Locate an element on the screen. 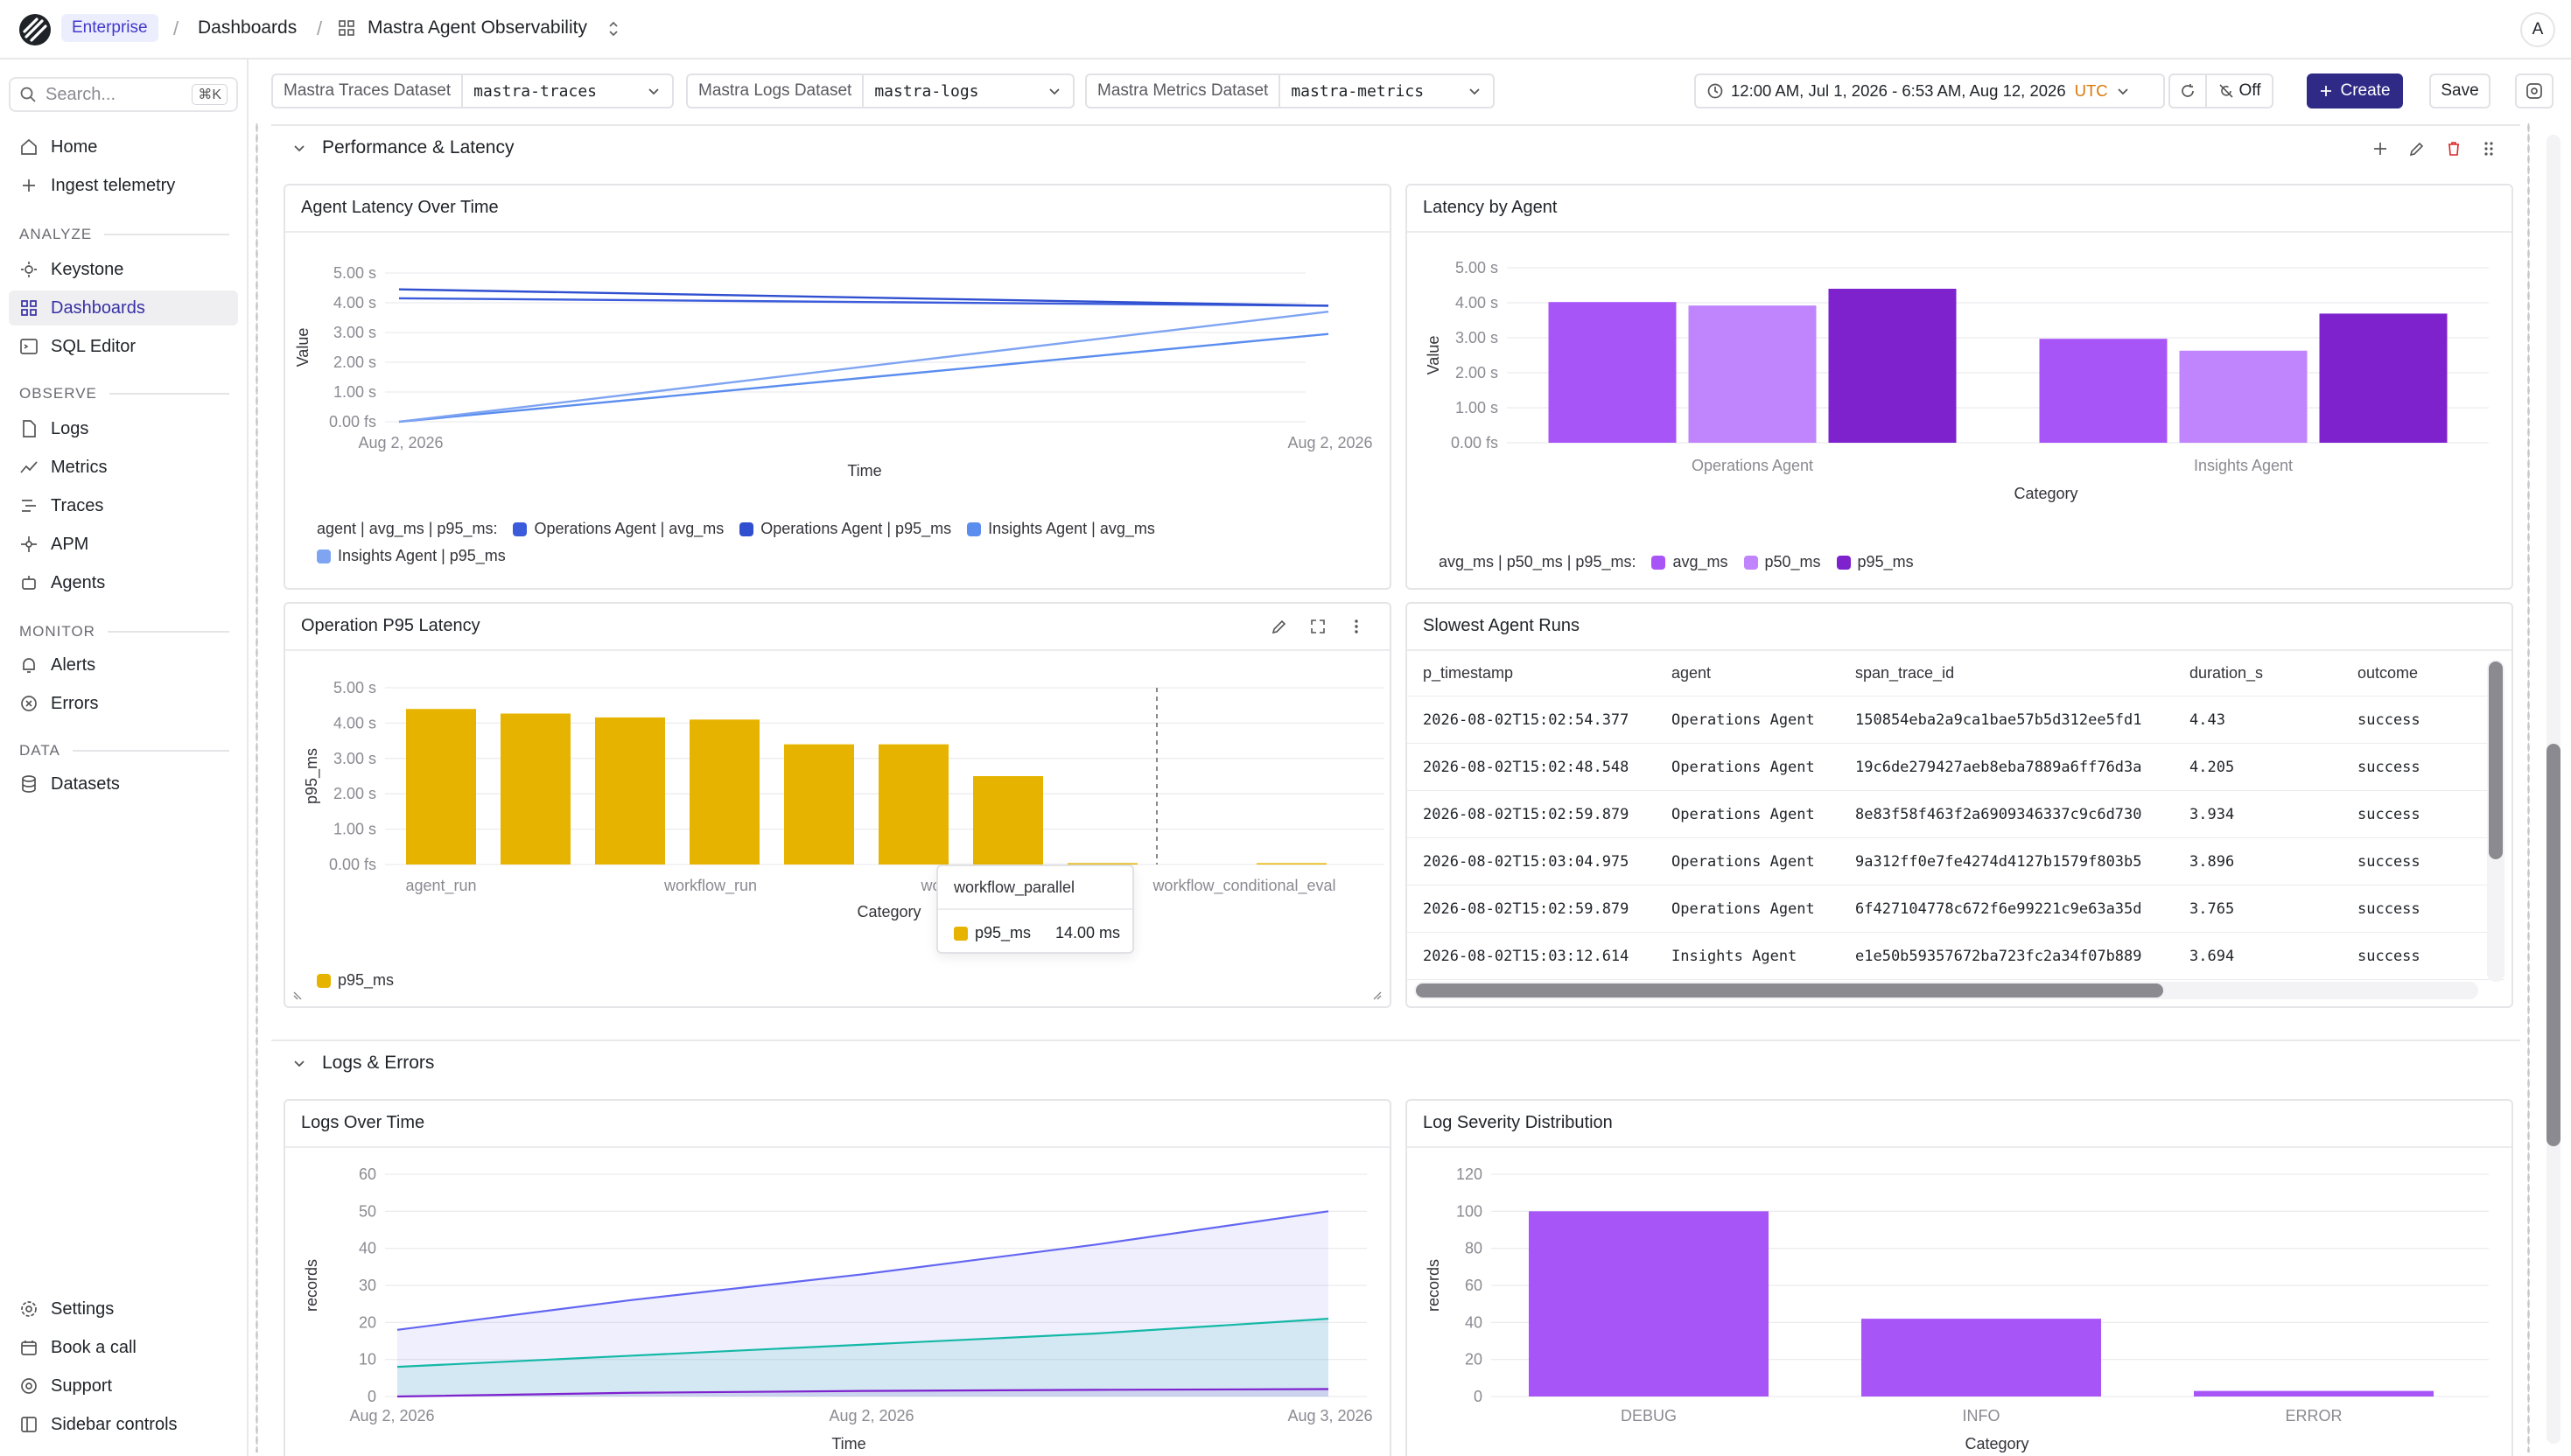 This screenshot has height=1456, width=2571. sidebar-item-sql-editor: SQL Editor is located at coordinates (123, 346).